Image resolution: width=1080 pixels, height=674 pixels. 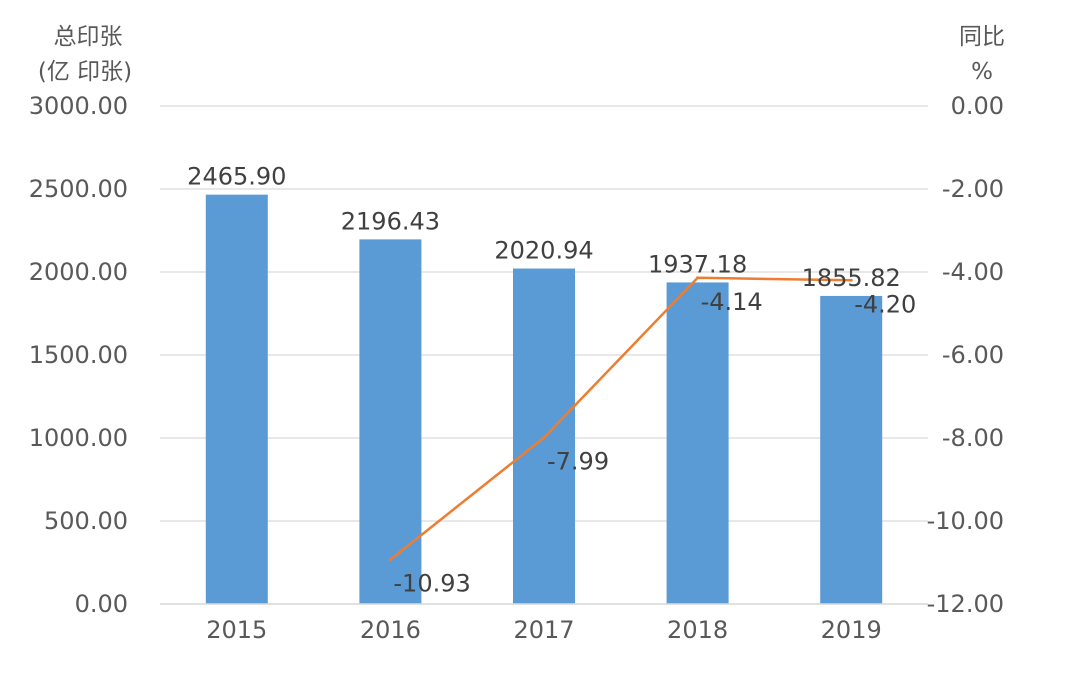 I want to click on line-value-label: -10.93, so click(x=431, y=584).